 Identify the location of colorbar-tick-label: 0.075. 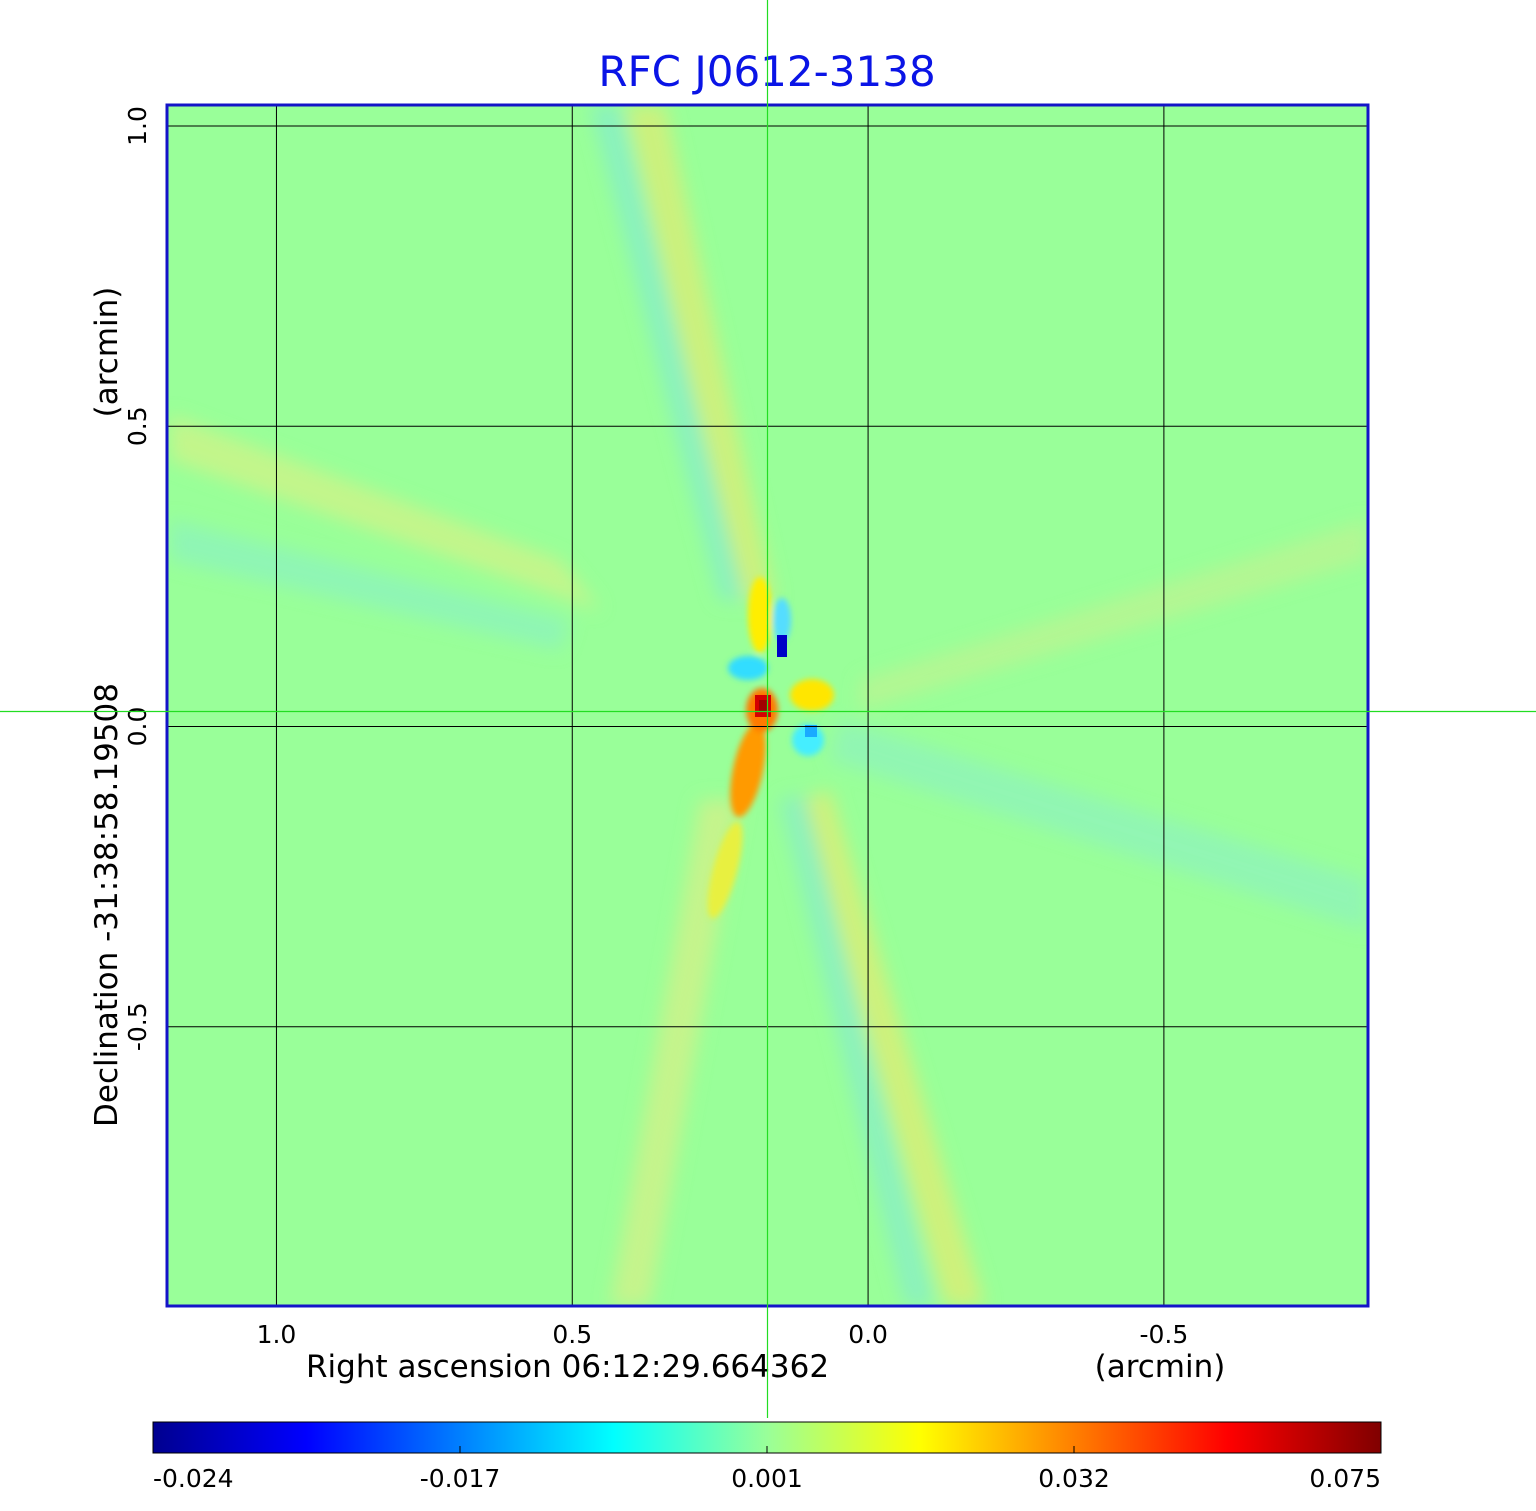
(1345, 1478).